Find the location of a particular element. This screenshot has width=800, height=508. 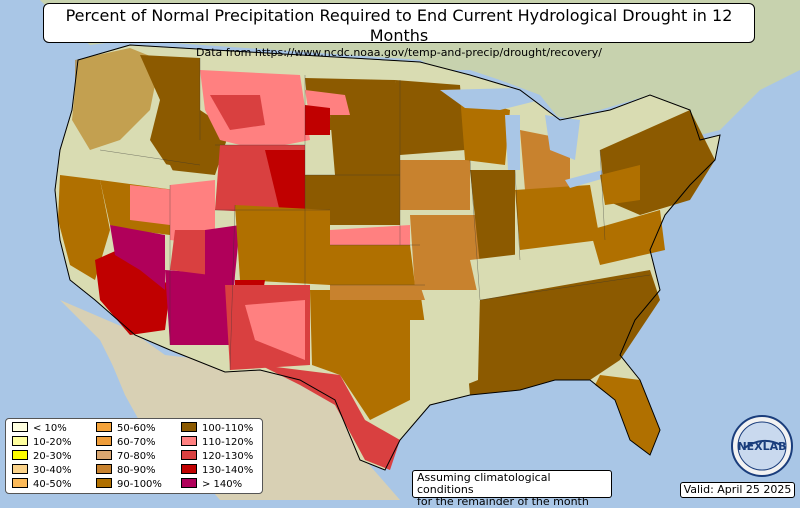

lake-huron is located at coordinates (562, 137).